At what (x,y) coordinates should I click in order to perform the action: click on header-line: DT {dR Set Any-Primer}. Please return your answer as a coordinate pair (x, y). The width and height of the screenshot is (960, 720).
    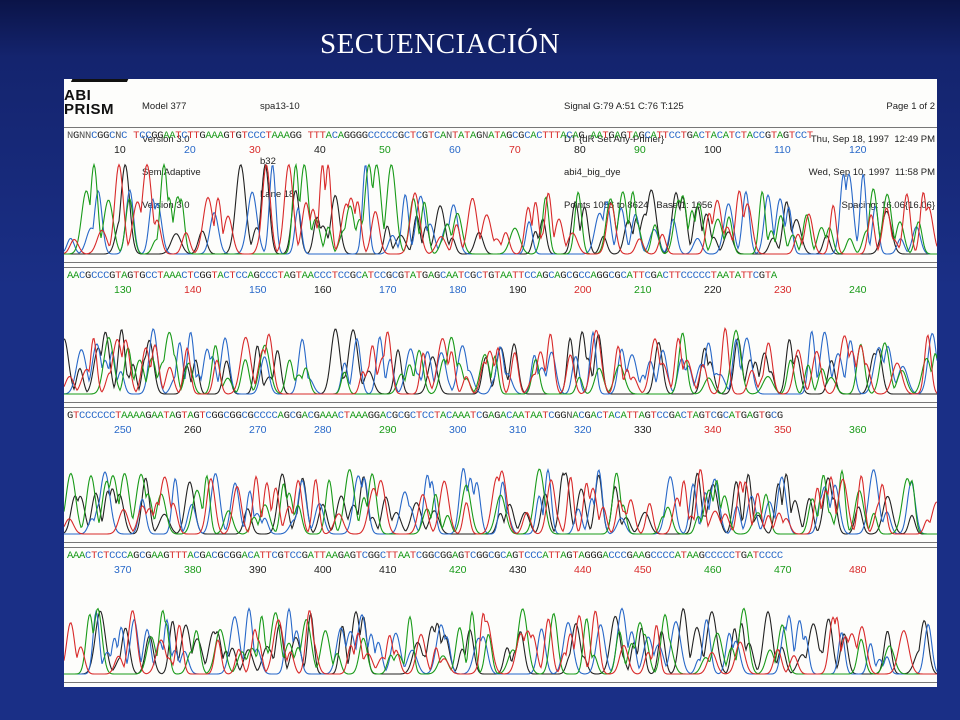
    Looking at the image, I should click on (614, 139).